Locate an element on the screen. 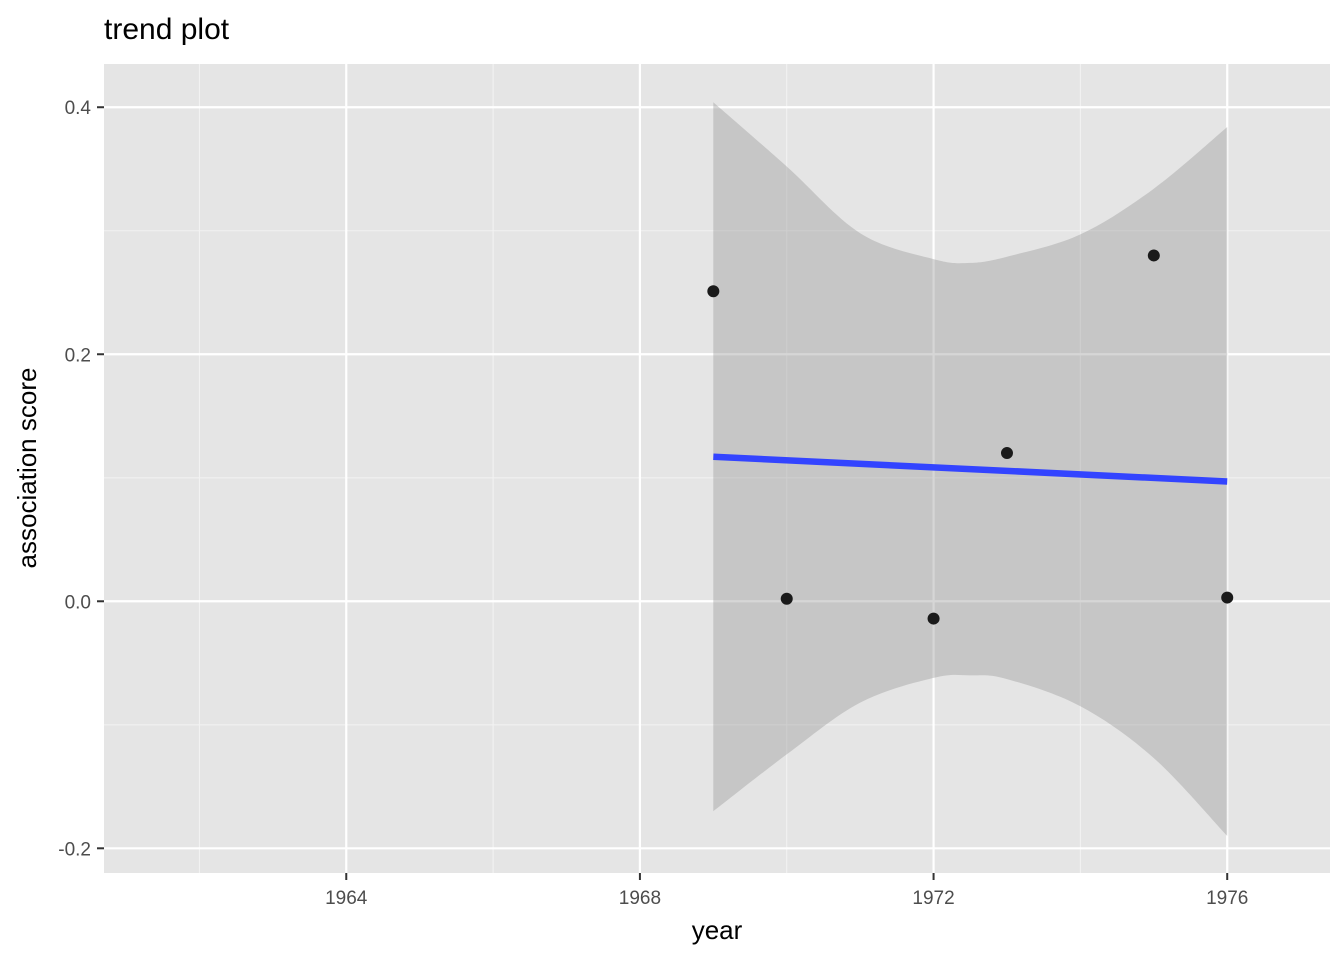 Image resolution: width=1344 pixels, height=960 pixels. x-tick-label: 1972 is located at coordinates (933, 898).